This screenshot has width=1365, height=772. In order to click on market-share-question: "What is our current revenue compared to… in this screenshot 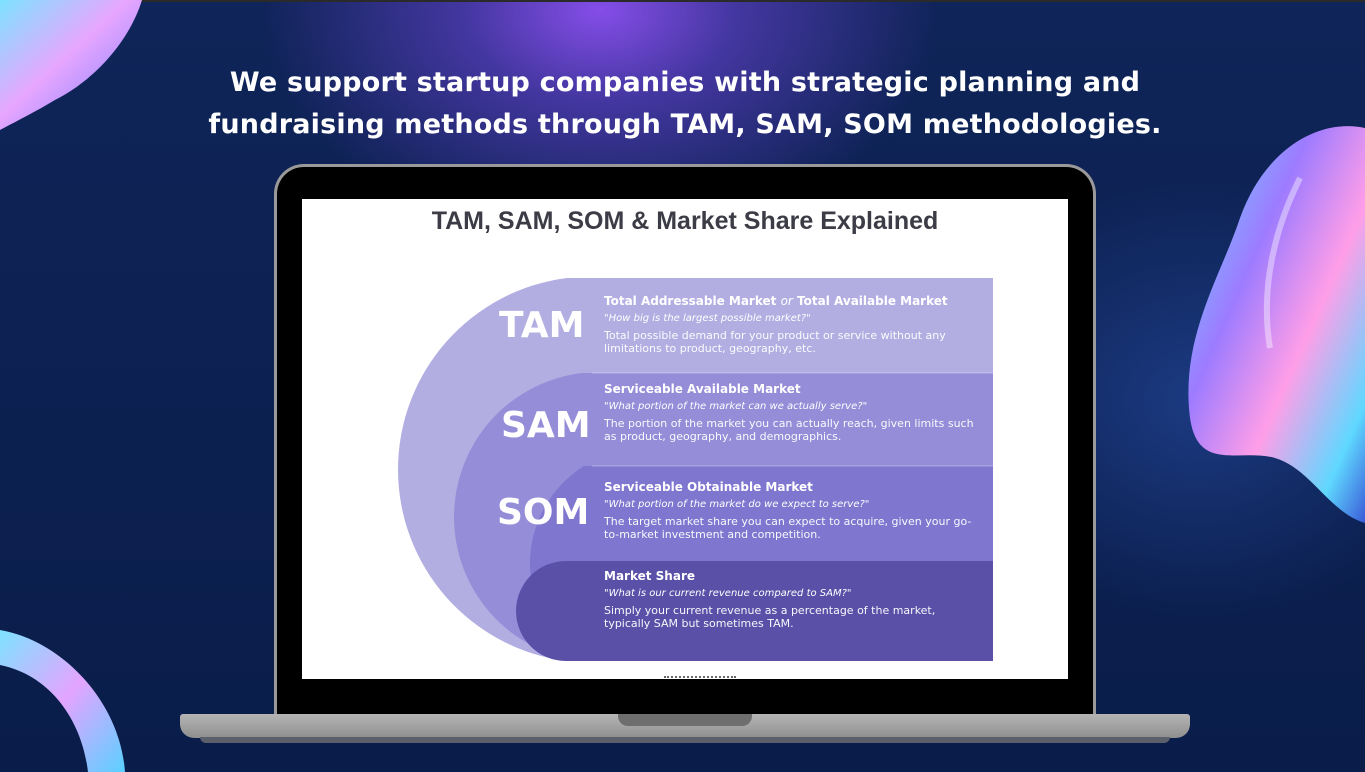, I will do `click(728, 593)`.